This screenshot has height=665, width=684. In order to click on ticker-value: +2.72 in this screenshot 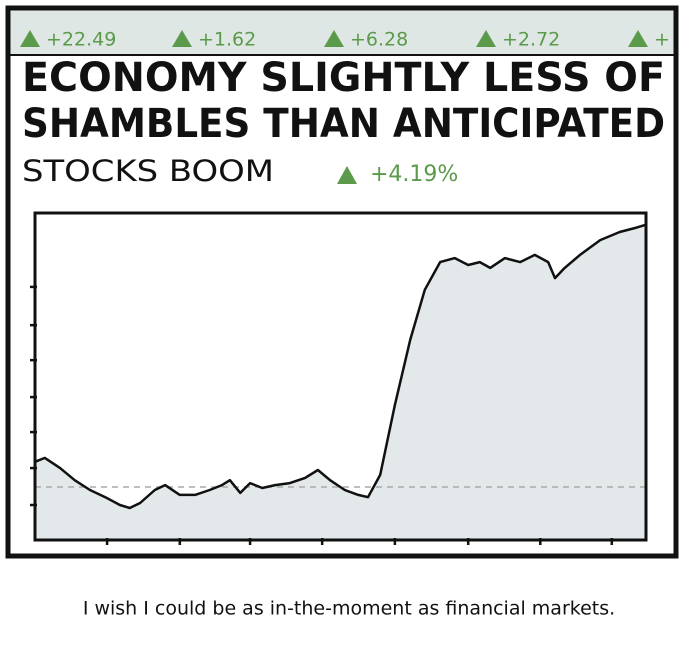, I will do `click(531, 40)`.